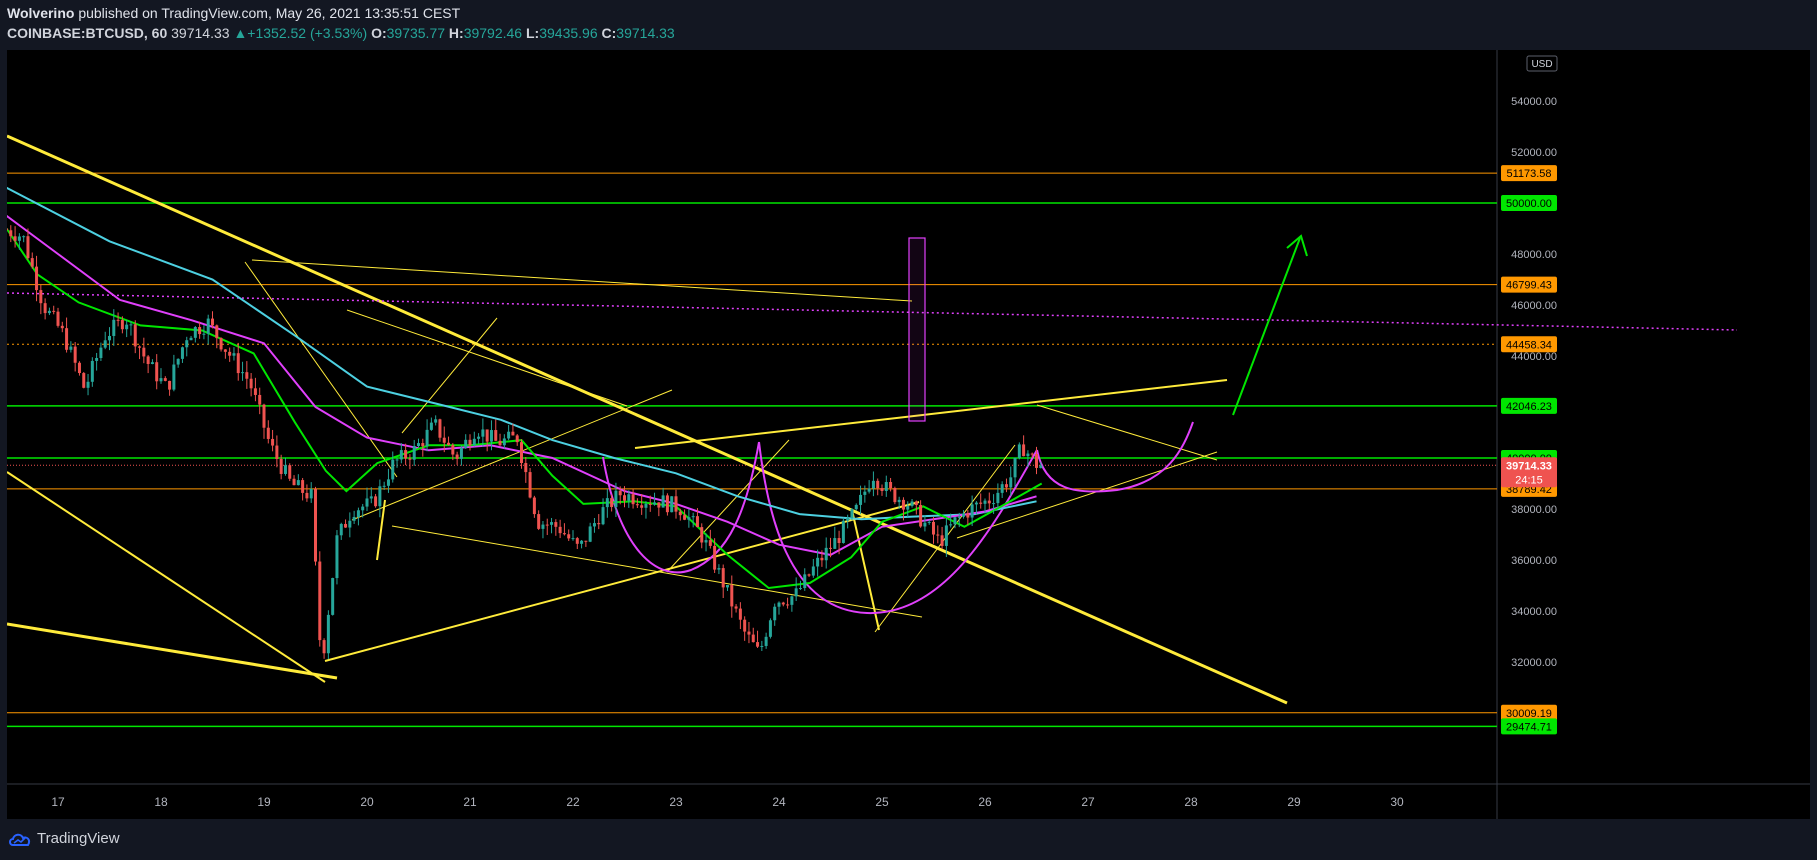 The height and width of the screenshot is (860, 1817). What do you see at coordinates (609, 33) in the screenshot?
I see `close-label: C:` at bounding box center [609, 33].